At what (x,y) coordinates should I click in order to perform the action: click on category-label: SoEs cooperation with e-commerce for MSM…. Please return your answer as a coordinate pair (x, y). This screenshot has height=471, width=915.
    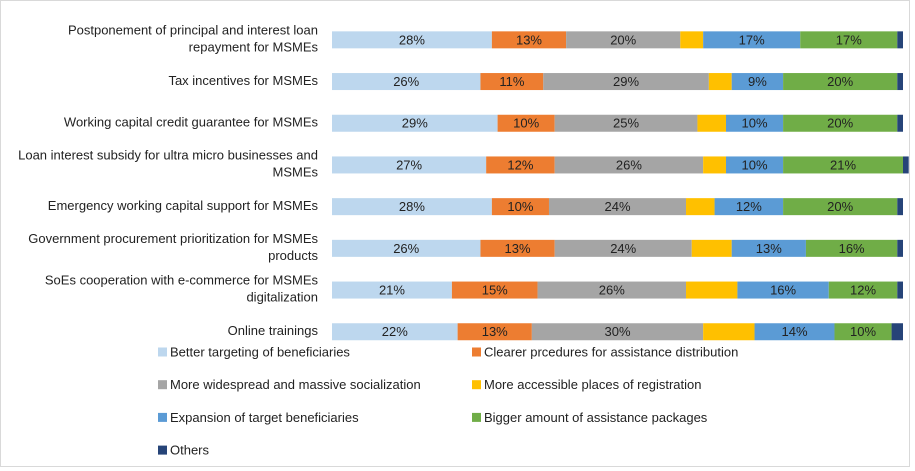
    Looking at the image, I should click on (182, 289).